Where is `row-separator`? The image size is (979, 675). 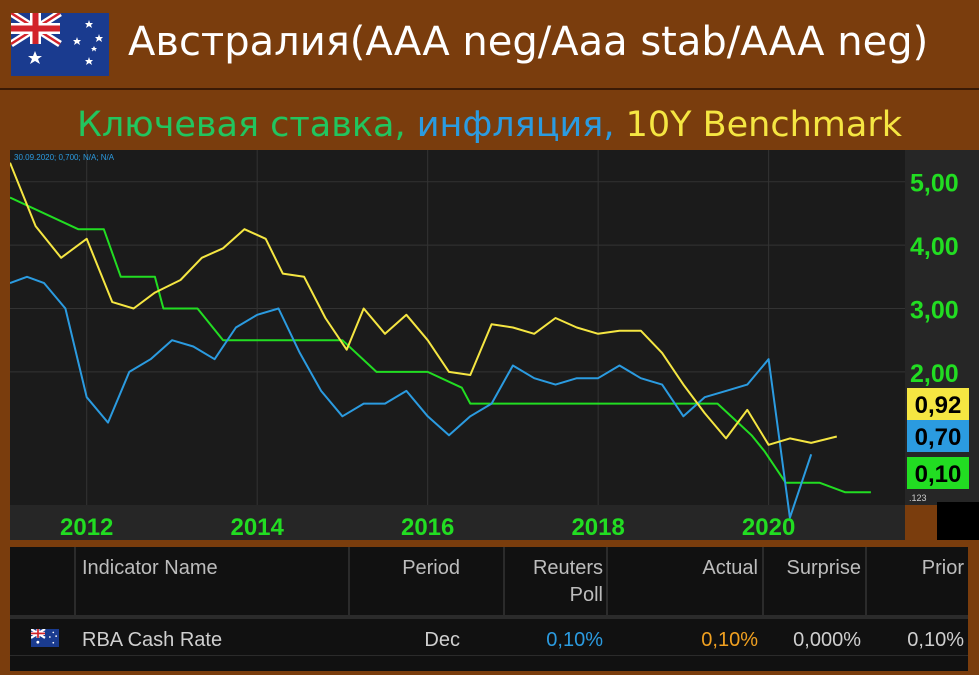 row-separator is located at coordinates (489, 655).